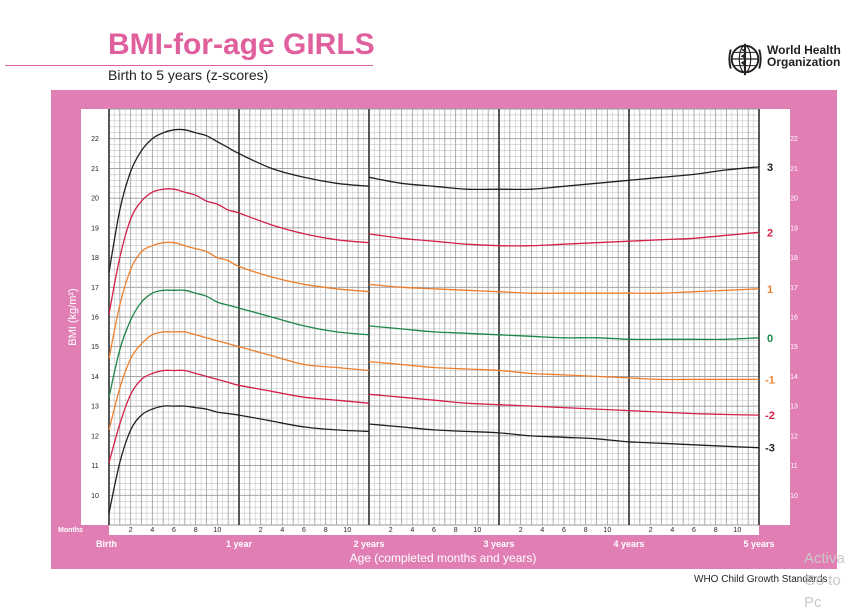  I want to click on org-name-line1: World Health, so click(804, 50).